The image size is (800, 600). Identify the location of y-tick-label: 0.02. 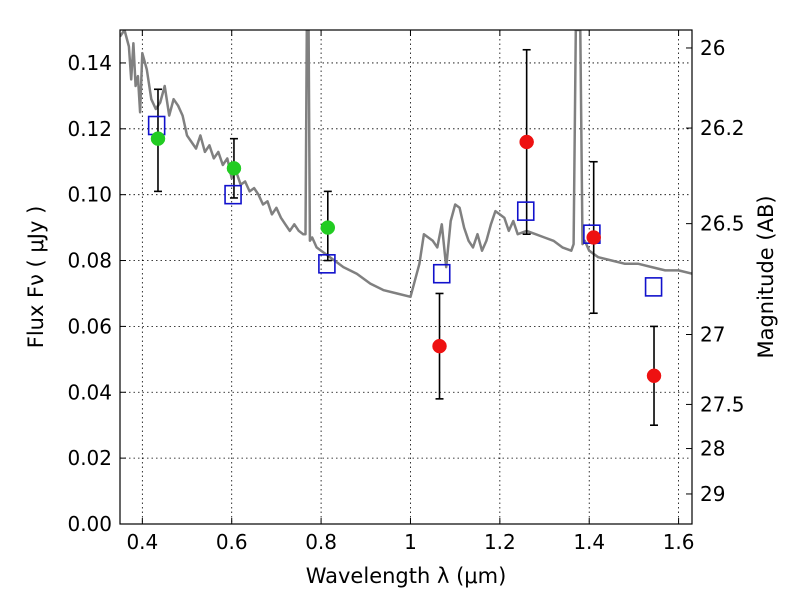
(89, 458).